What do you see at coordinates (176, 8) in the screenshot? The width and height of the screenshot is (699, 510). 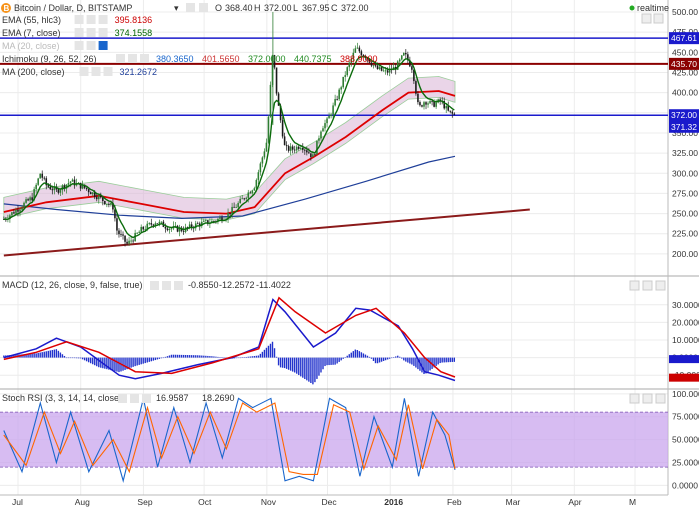 I see `symbol-dropdown-icon: ▾` at bounding box center [176, 8].